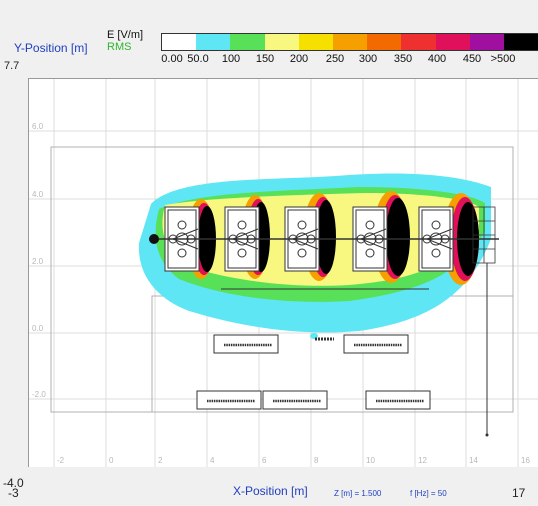 The width and height of the screenshot is (538, 506). Describe the element at coordinates (322, 337) in the screenshot. I see `small-device` at that location.